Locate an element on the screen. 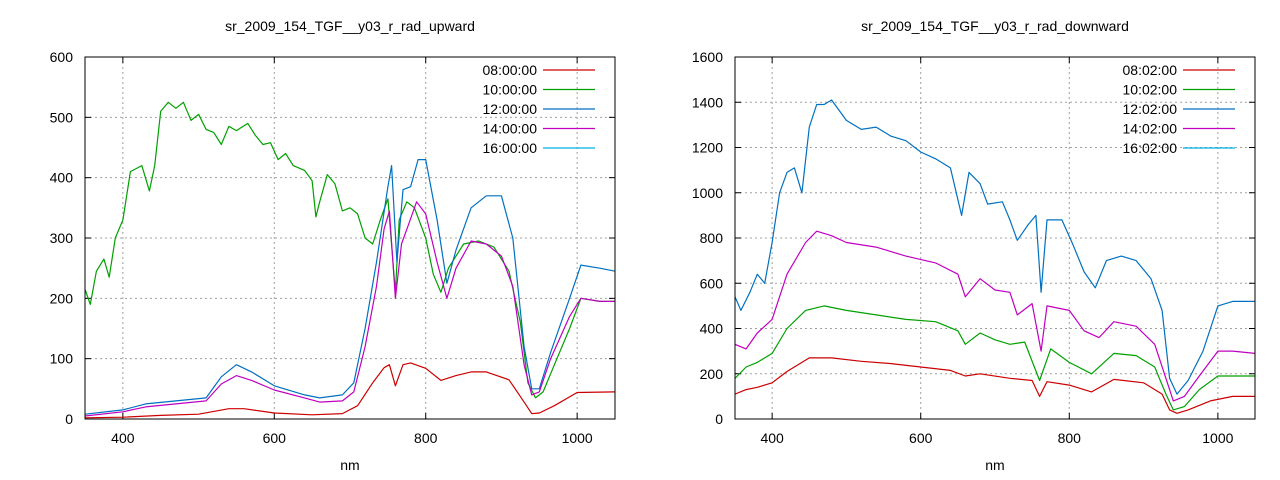  legend-label: 14:02:00 is located at coordinates (1150, 129).